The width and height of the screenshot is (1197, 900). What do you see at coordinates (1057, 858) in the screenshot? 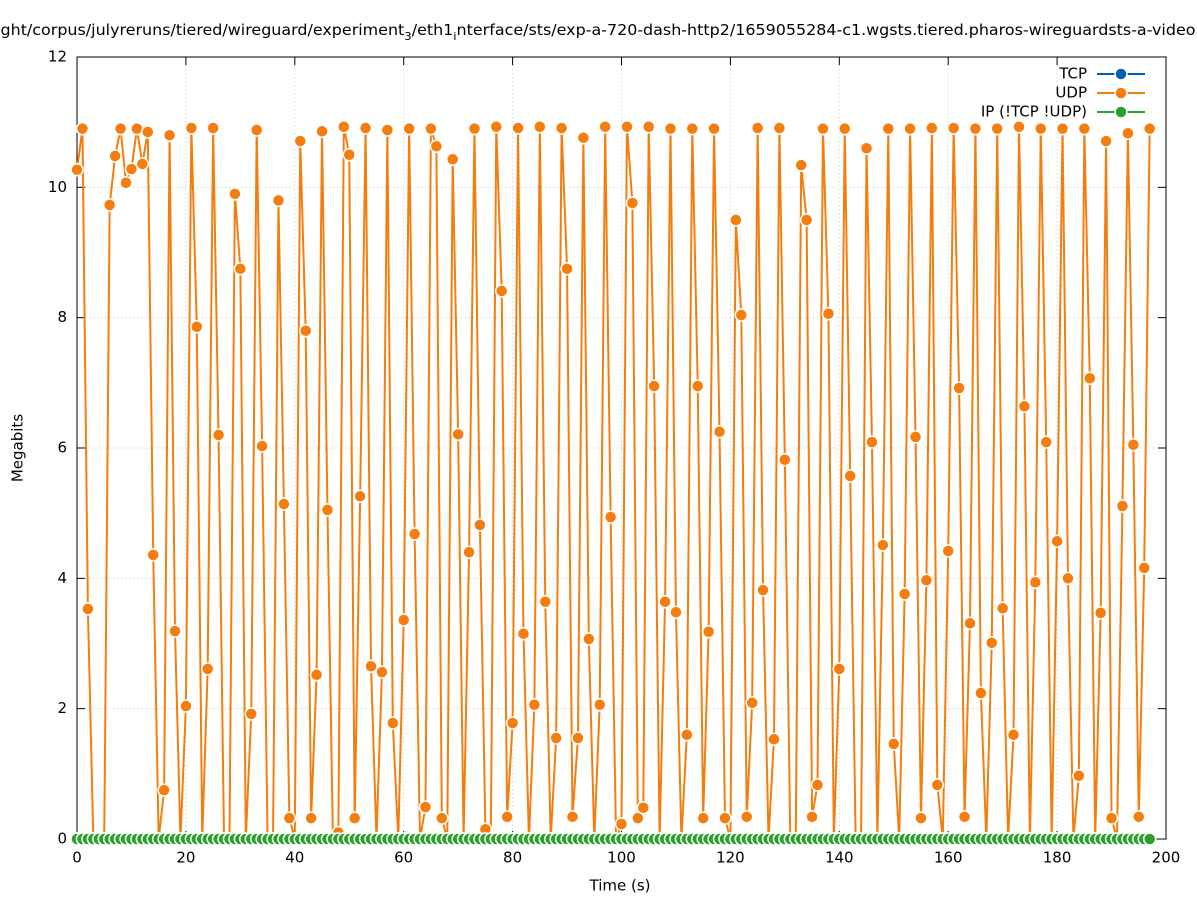
I see `x-tick-label: 180` at bounding box center [1057, 858].